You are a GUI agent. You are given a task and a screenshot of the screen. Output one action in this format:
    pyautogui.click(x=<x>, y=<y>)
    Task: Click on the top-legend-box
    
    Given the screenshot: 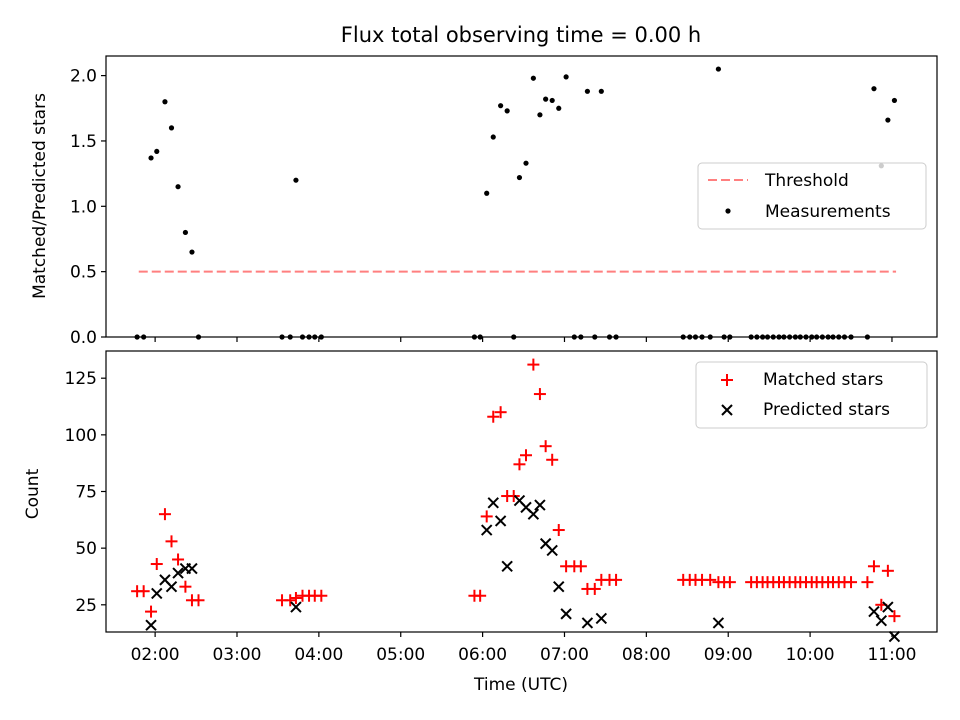 What is the action you would take?
    pyautogui.click(x=812, y=196)
    